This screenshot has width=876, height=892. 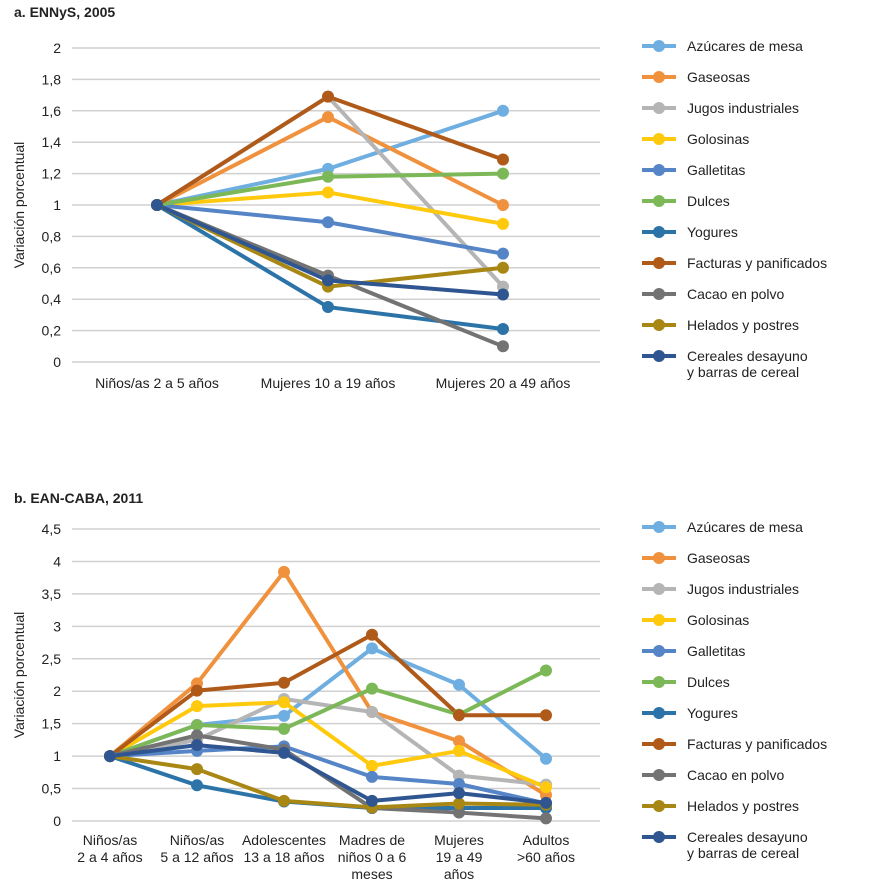 What do you see at coordinates (52, 724) in the screenshot?
I see `y-tick-label: 1,5` at bounding box center [52, 724].